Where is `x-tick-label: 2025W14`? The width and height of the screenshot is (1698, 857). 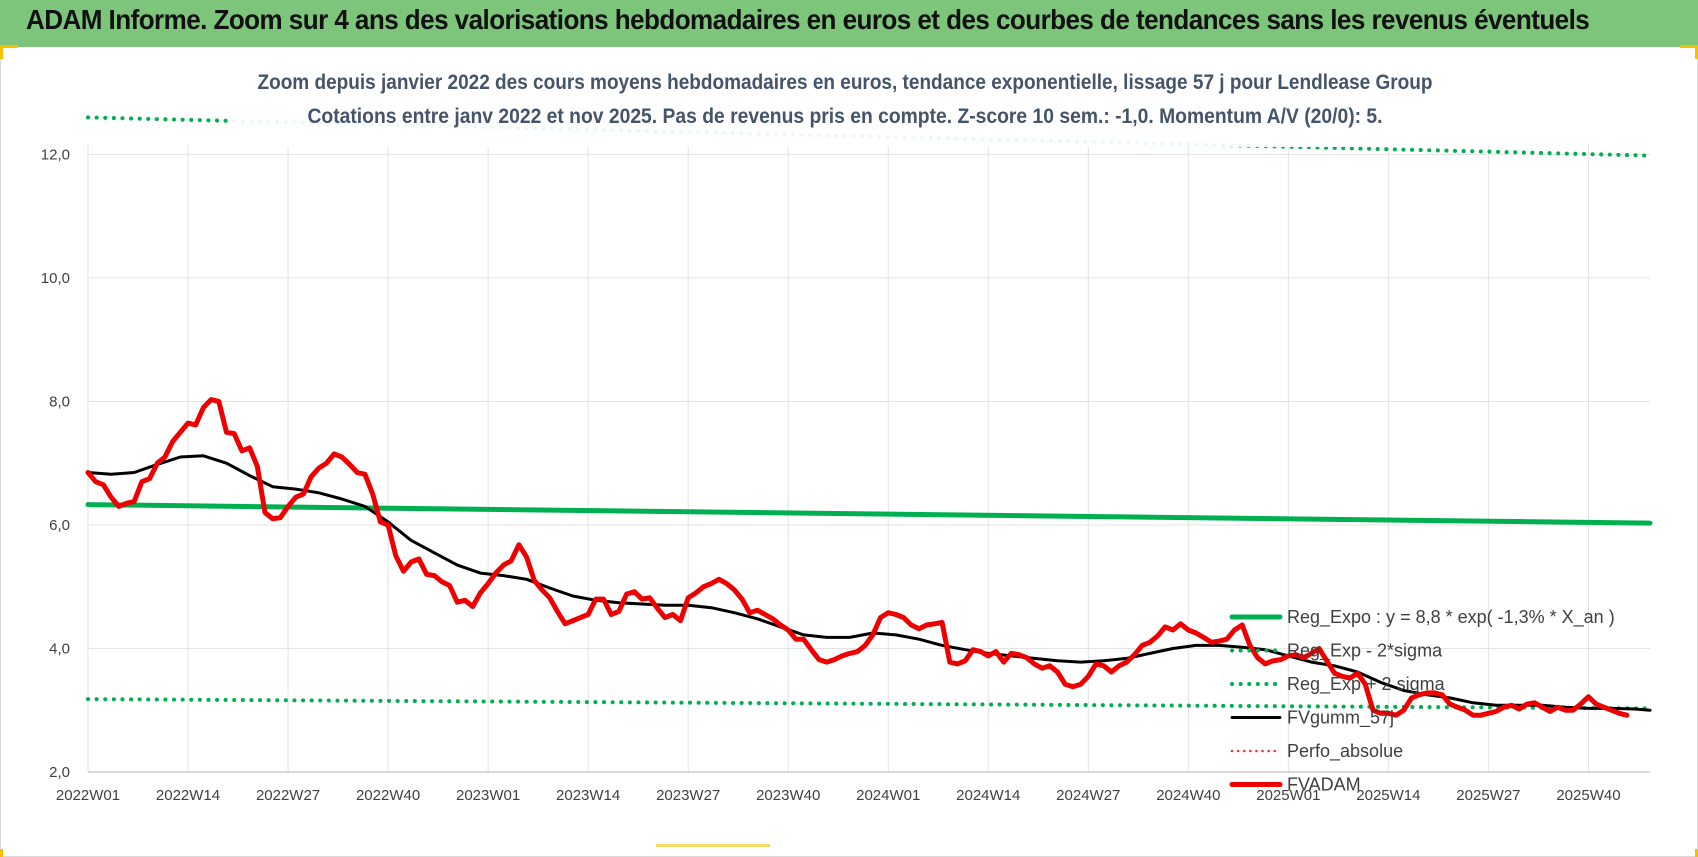
x-tick-label: 2025W14 is located at coordinates (1388, 795).